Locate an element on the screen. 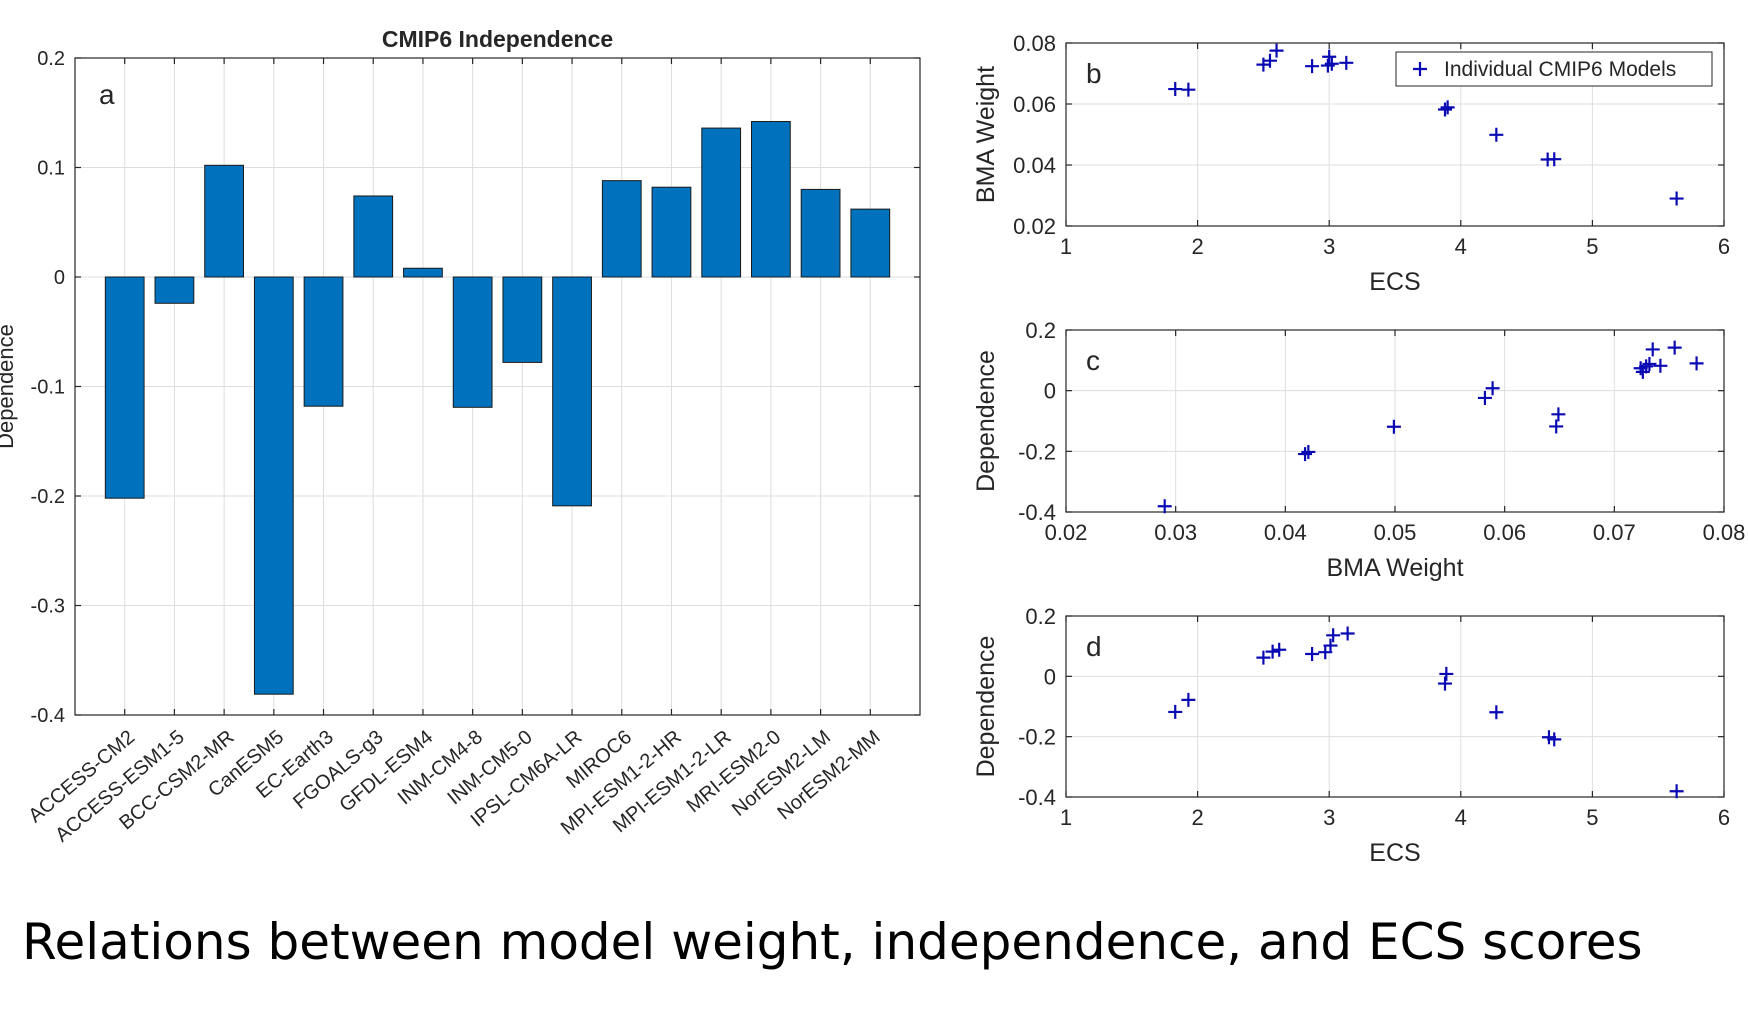 This screenshot has width=1748, height=1029. panel-d-x-tick-label: 2 is located at coordinates (1197, 817).